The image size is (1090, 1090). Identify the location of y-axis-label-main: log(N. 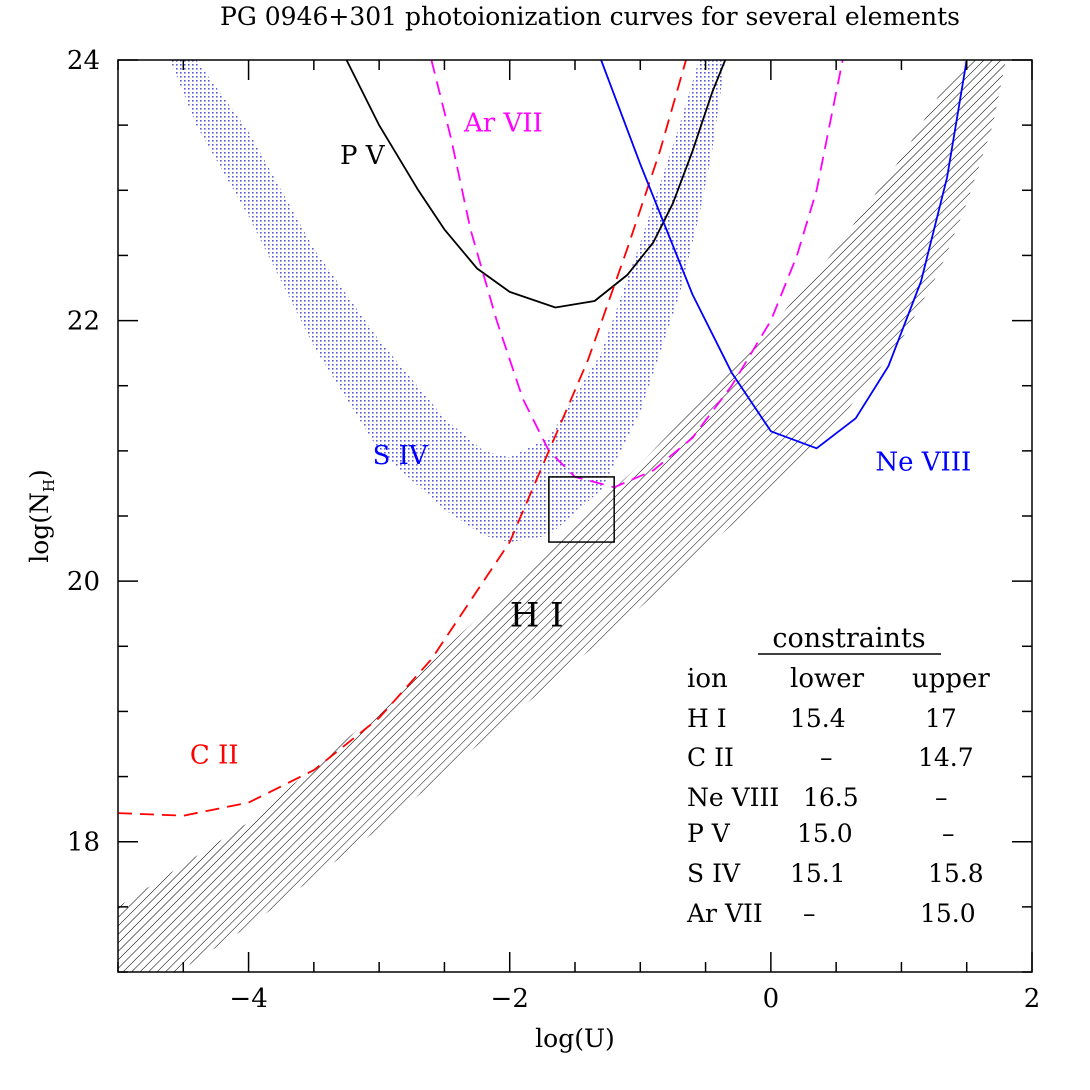
(39, 527).